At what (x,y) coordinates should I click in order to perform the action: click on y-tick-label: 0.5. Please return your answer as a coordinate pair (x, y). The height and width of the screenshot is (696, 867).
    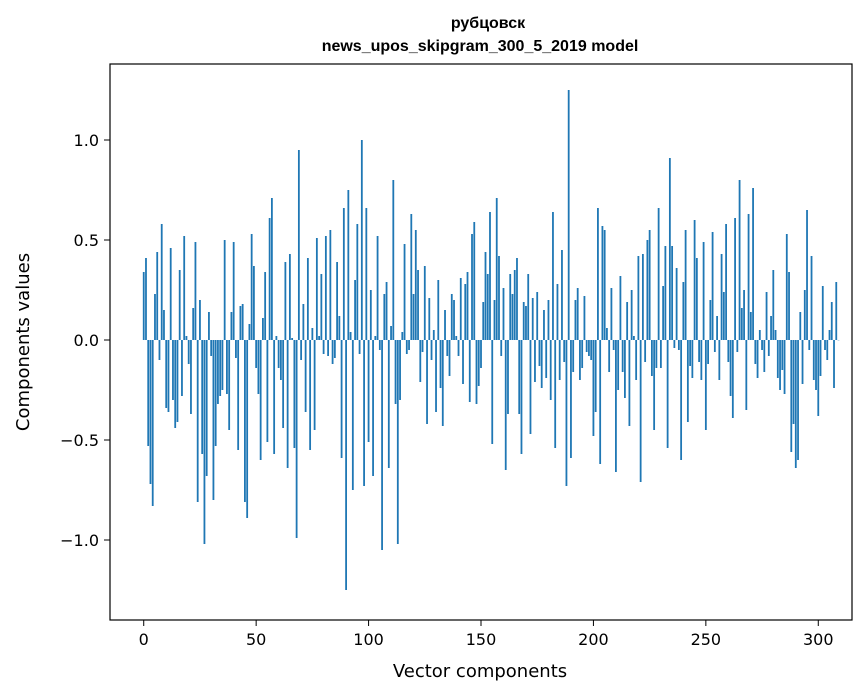
    Looking at the image, I should click on (86, 240).